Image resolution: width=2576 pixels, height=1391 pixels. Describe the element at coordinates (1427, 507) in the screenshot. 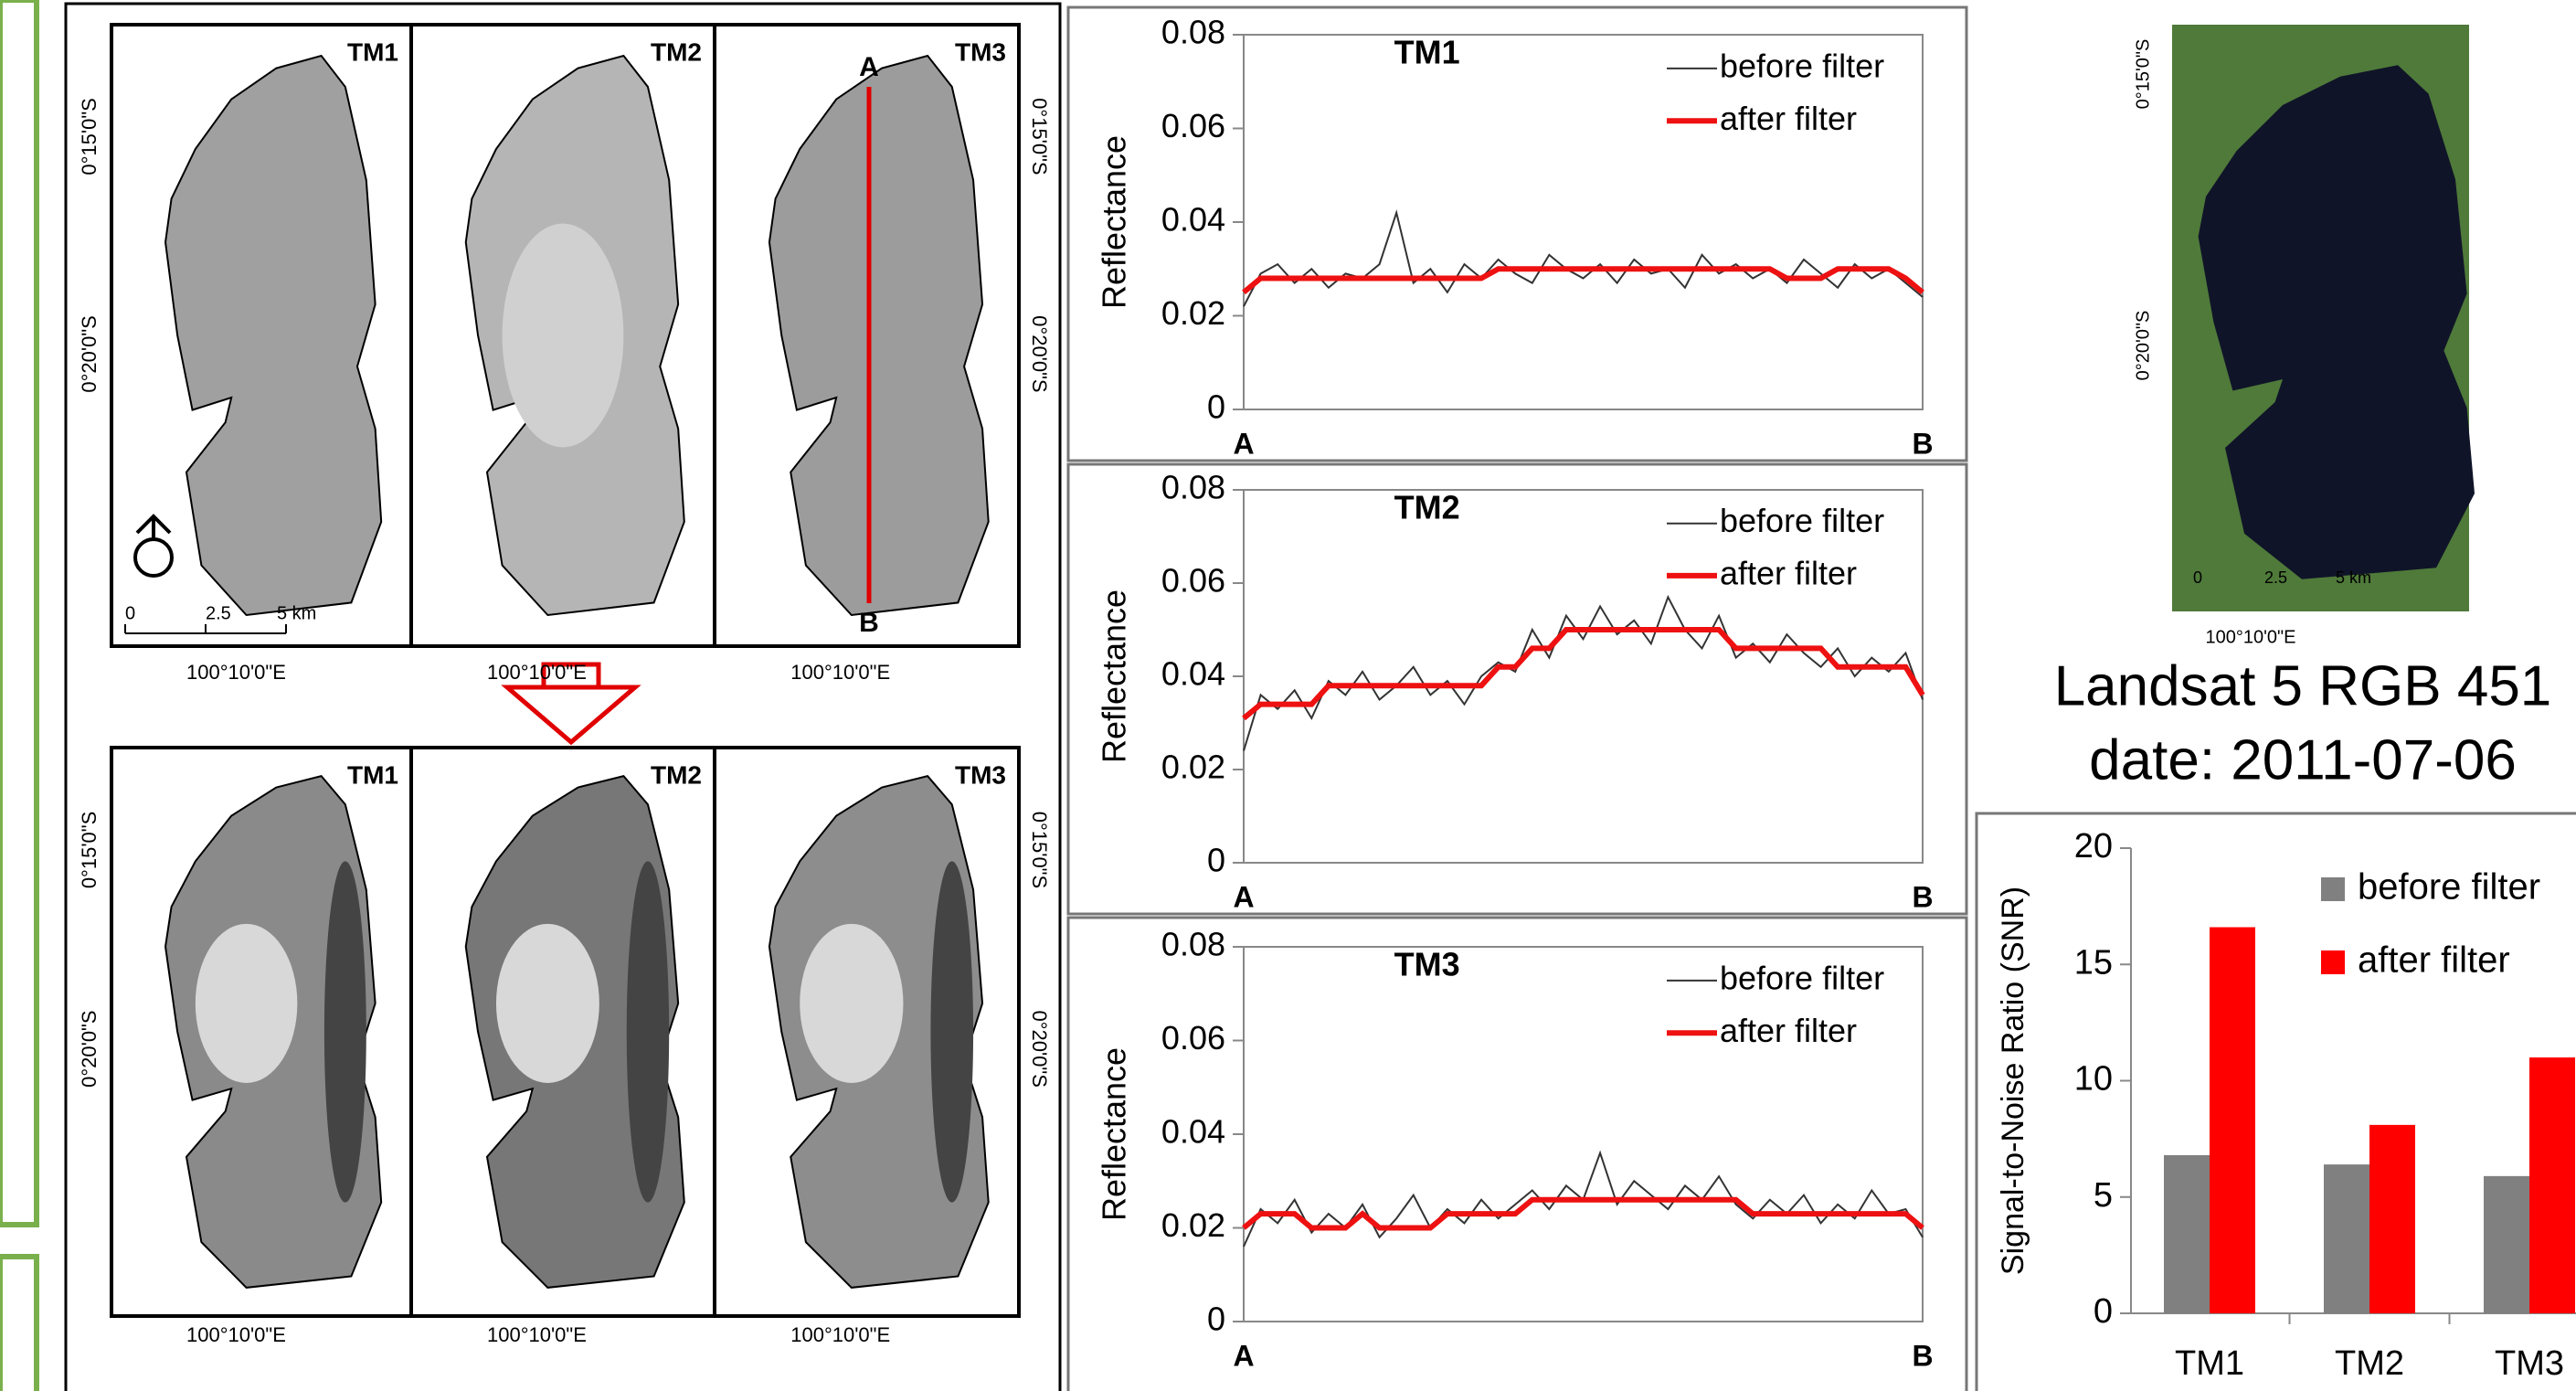

I see `chart-title: TM2` at that location.